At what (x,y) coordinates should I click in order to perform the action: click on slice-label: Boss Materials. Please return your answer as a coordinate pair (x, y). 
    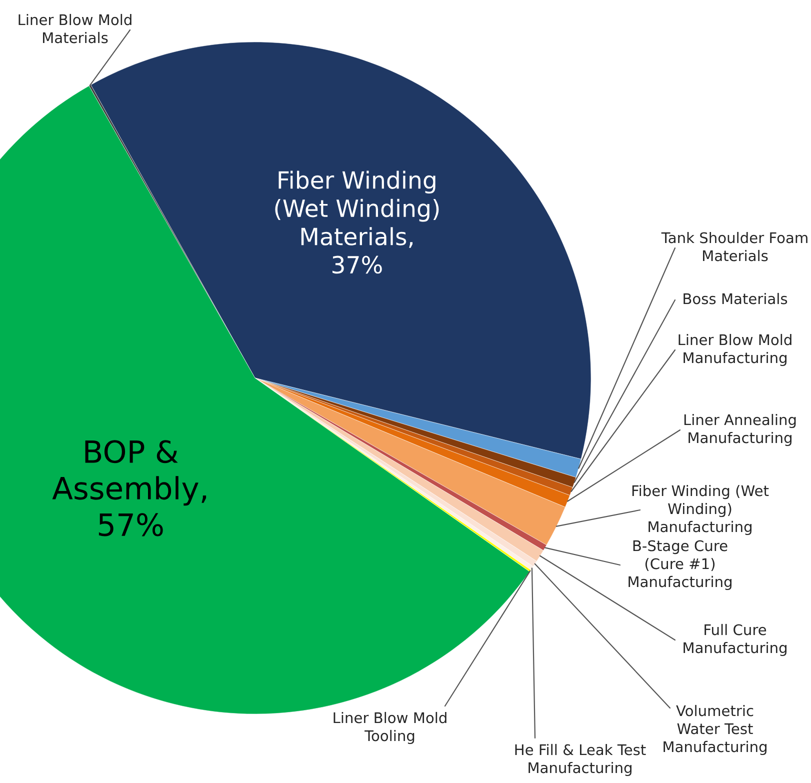
    Looking at the image, I should click on (736, 298).